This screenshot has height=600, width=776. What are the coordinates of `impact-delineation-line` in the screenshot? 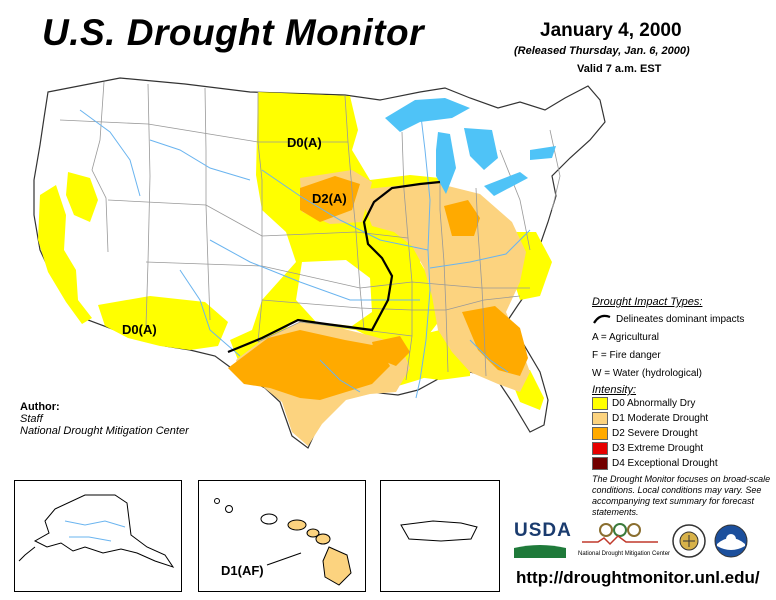 It's located at (334, 267).